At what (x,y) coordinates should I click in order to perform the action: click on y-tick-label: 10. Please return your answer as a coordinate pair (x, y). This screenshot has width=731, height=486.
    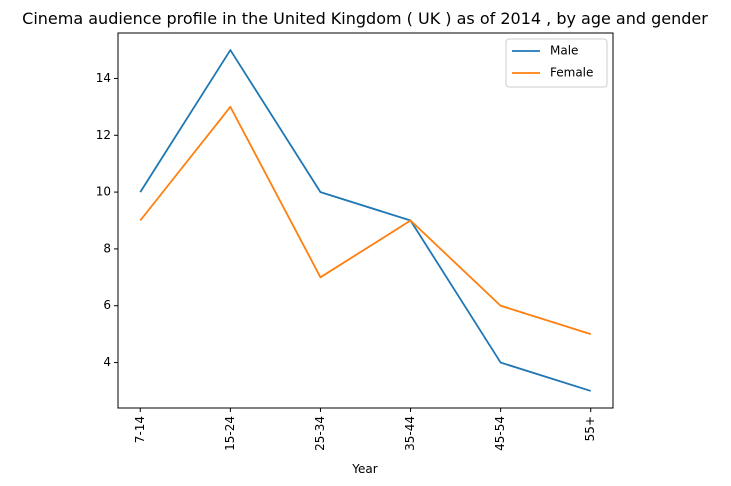
    Looking at the image, I should click on (103, 192).